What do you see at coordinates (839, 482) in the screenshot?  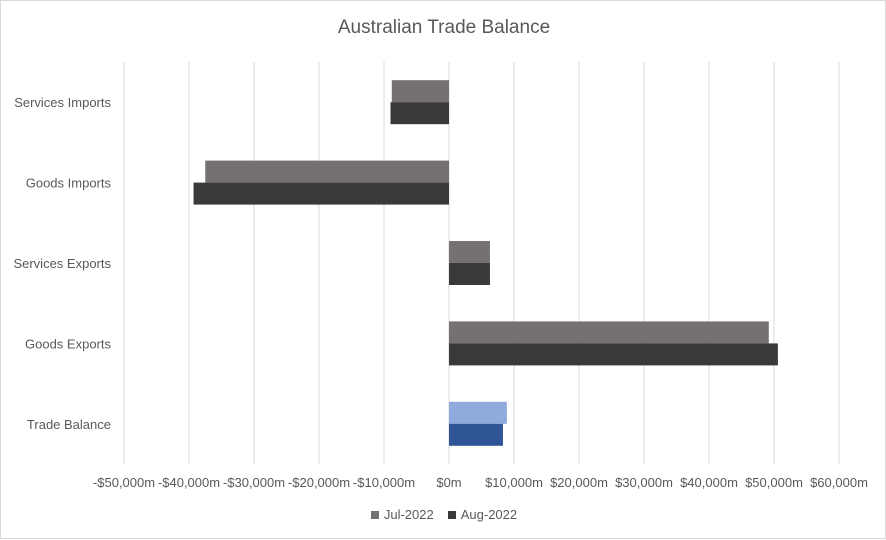 I see `x-tick-label: $60,000m` at bounding box center [839, 482].